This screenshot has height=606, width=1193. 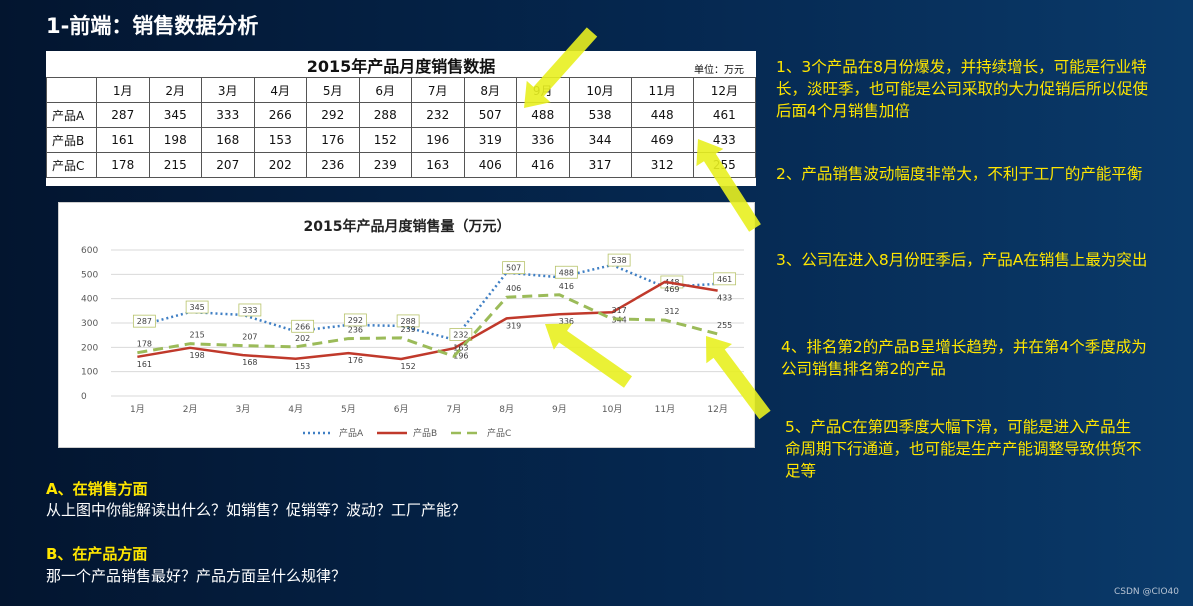 I want to click on data-label: 488, so click(x=566, y=272).